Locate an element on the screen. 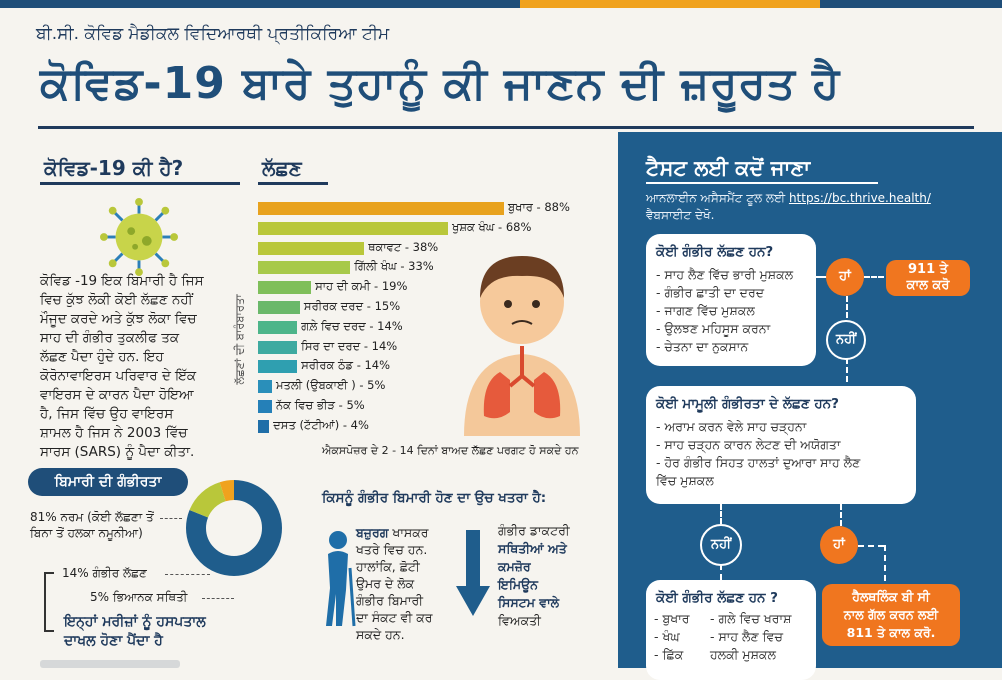 Image resolution: width=1002 pixels, height=680 pixels. symptom-bar-label: ਗਿੱਲੀ ਖੰਘ - 33% is located at coordinates (394, 266).